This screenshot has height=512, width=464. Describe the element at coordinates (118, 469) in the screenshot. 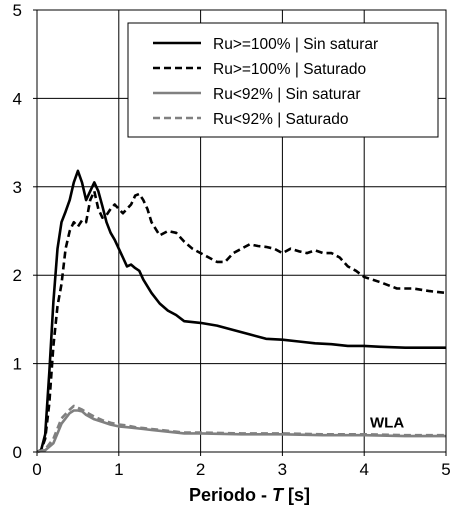

I see `x-tick-label: 1` at that location.